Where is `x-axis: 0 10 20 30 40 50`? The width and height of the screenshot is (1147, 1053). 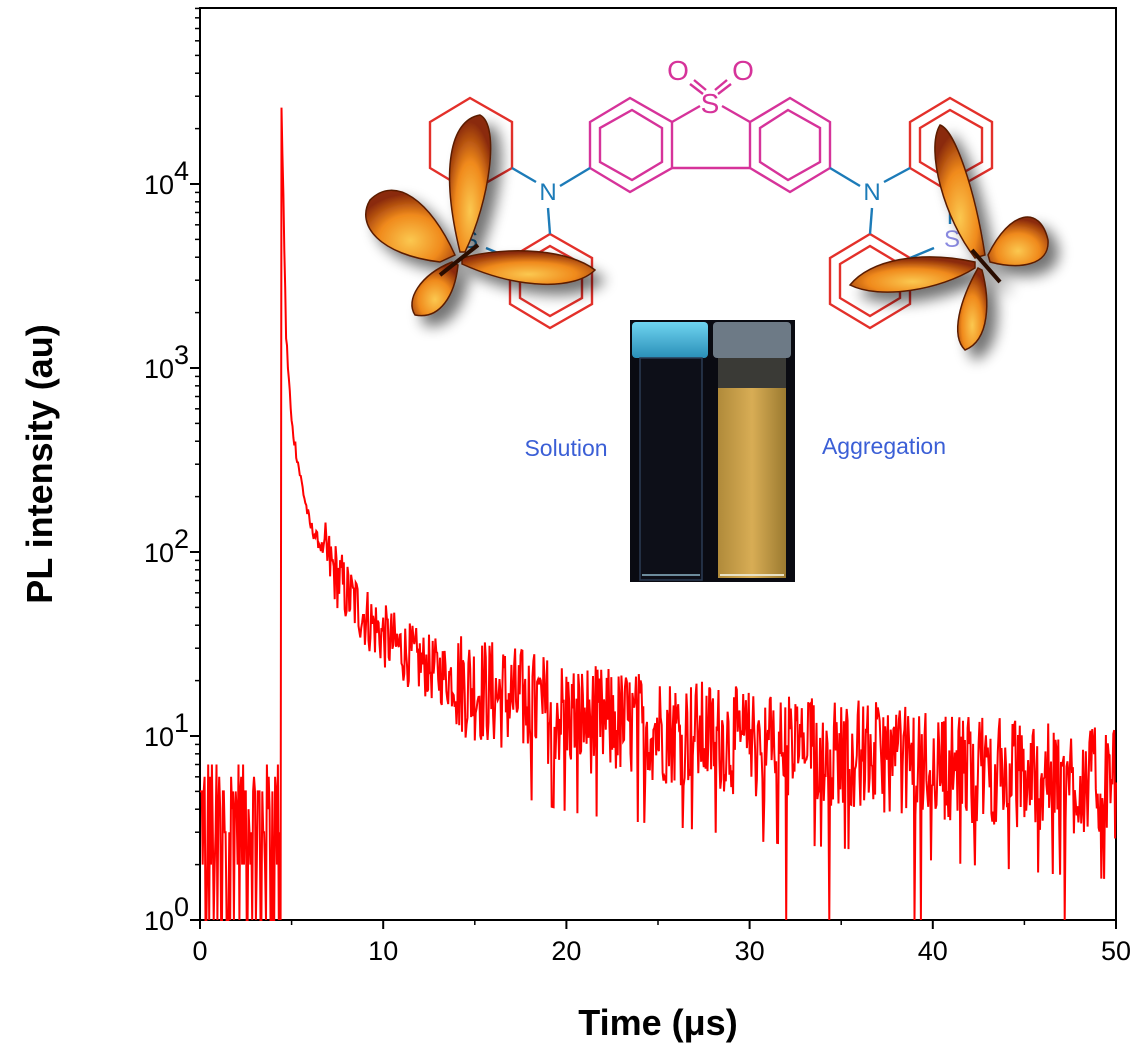
x-axis: 0 10 20 30 40 50 is located at coordinates (661, 943).